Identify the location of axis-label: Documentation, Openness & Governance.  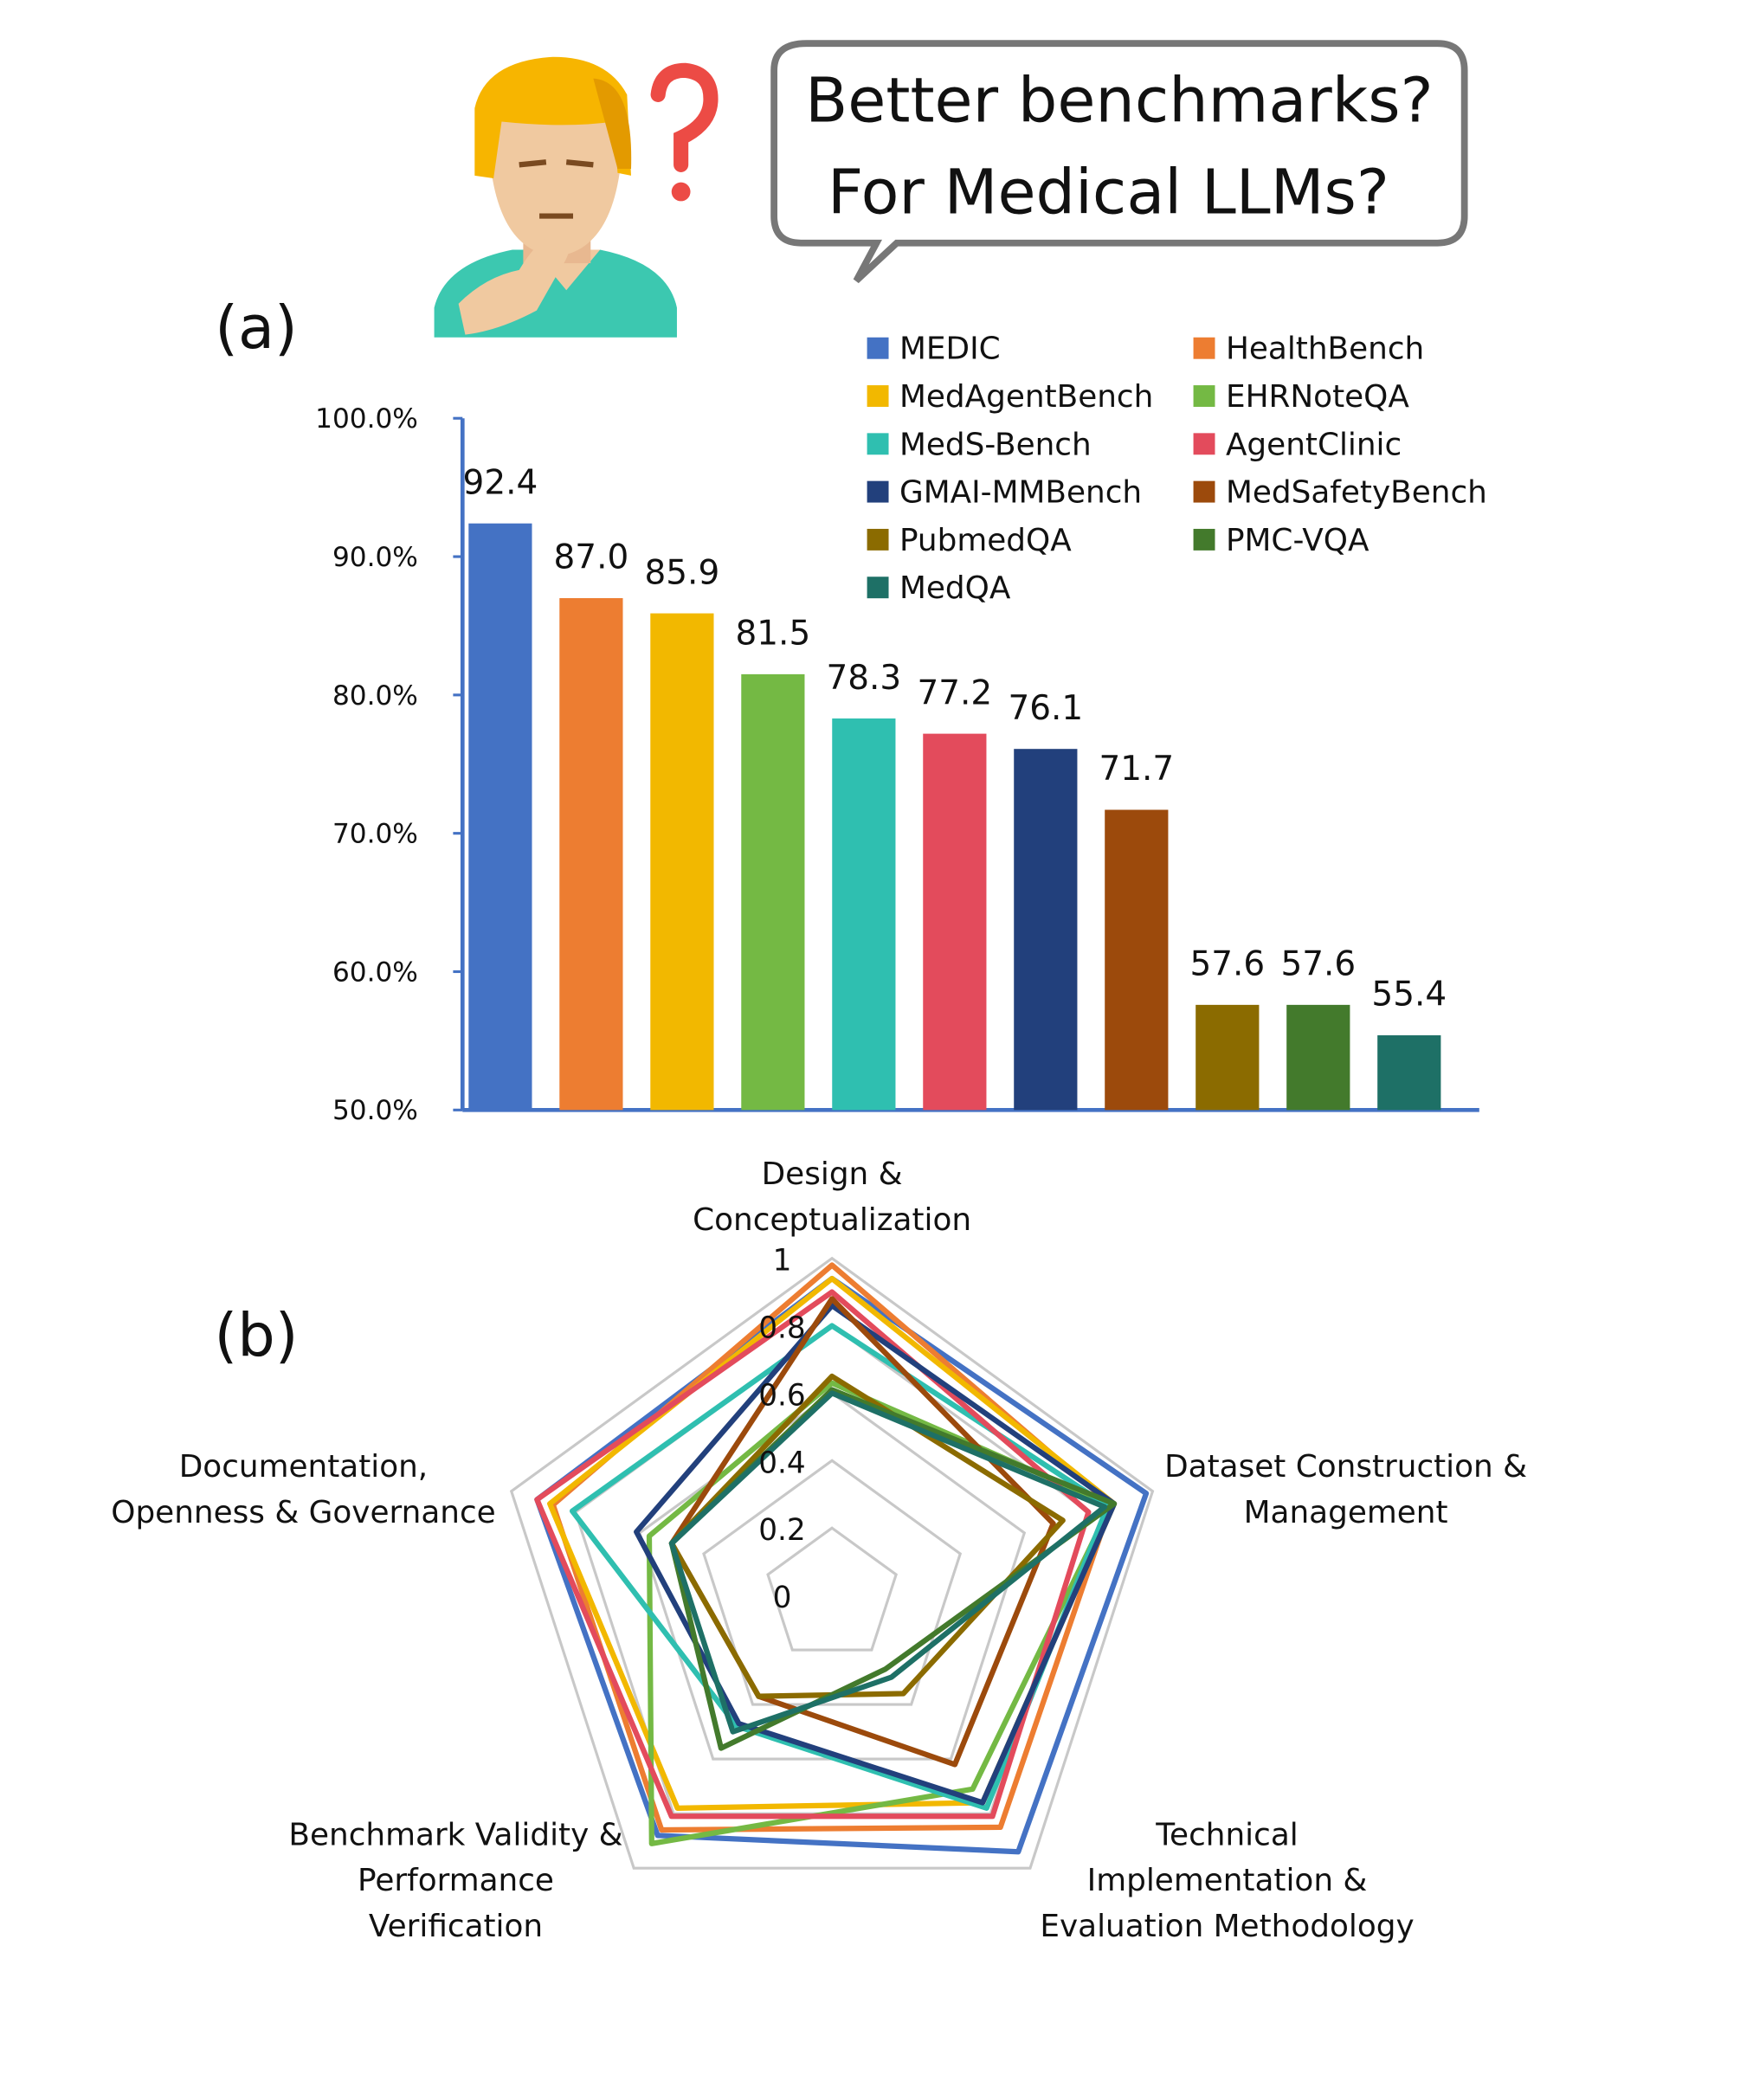
(303, 1489).